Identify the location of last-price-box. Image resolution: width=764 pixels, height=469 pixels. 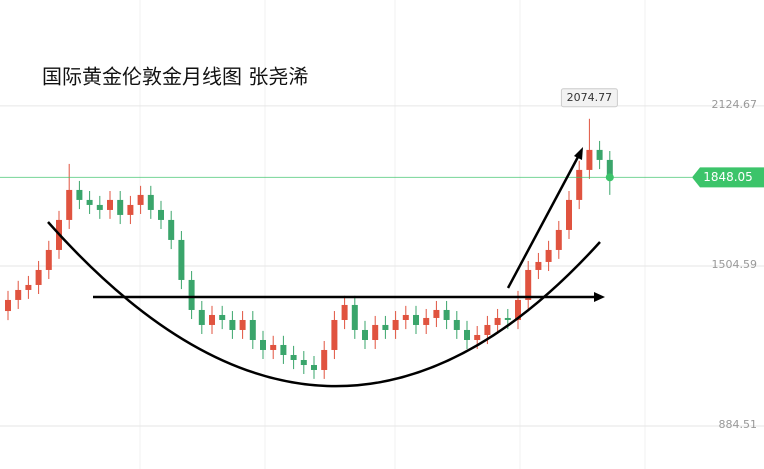
(728, 177).